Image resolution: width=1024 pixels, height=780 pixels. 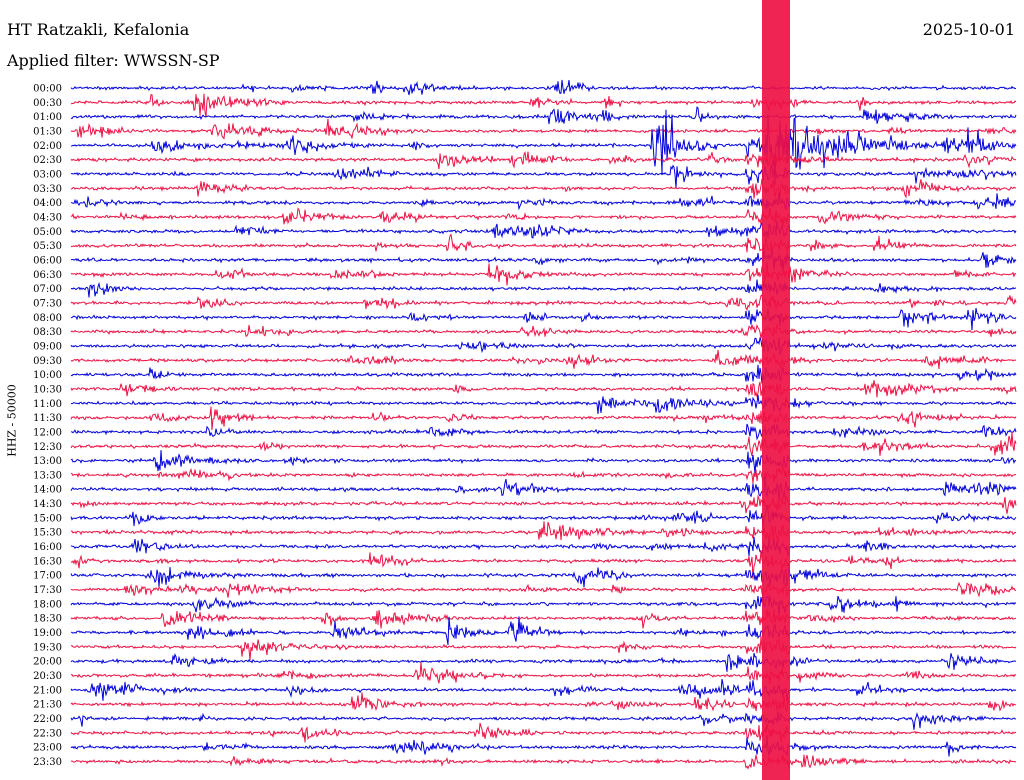 What do you see at coordinates (47, 361) in the screenshot?
I see `time-tick-label: 09:30` at bounding box center [47, 361].